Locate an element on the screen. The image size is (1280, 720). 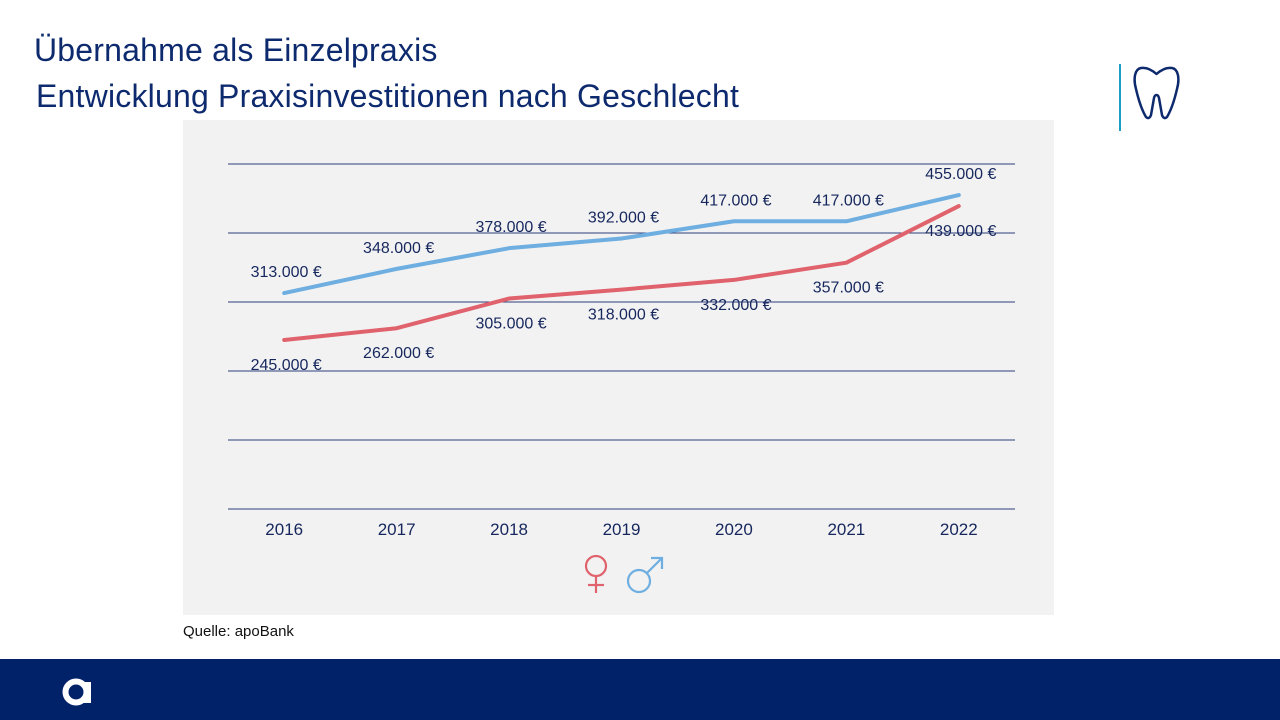
data-label: 262.000 € is located at coordinates (398, 353).